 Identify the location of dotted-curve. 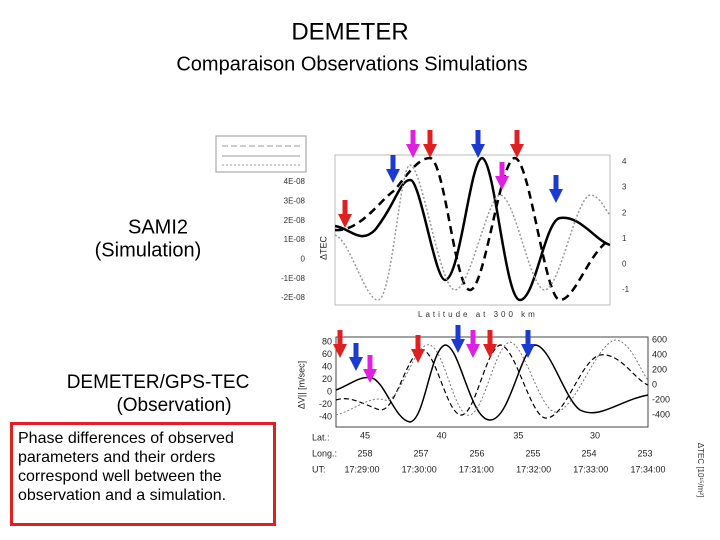
(492, 377).